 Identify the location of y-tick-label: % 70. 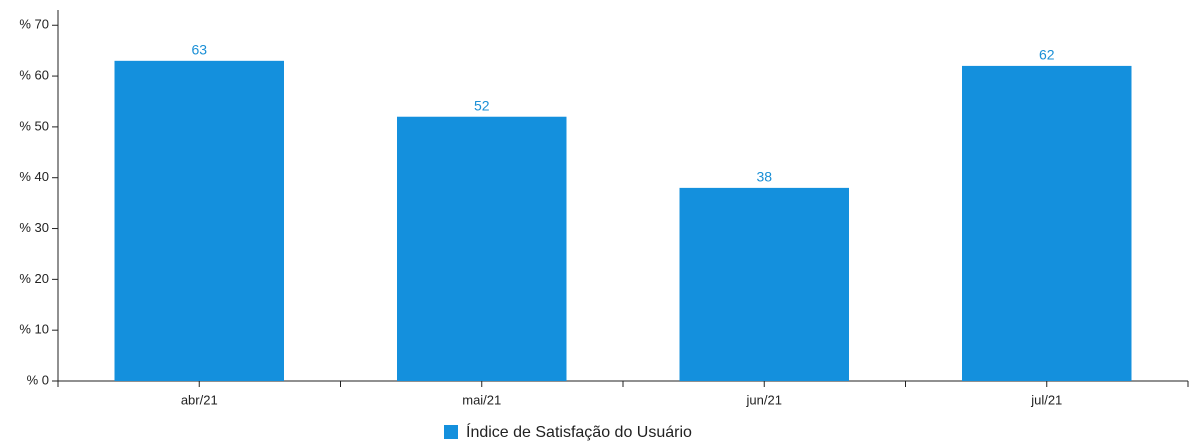
(34, 24).